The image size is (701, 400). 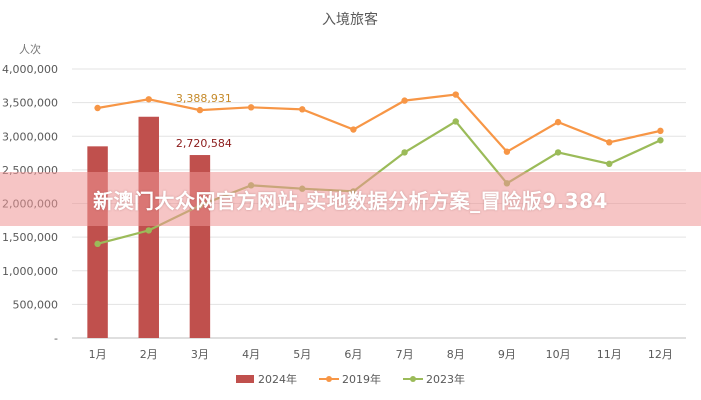 I want to click on x-tick-label: 7月, so click(x=405, y=354).